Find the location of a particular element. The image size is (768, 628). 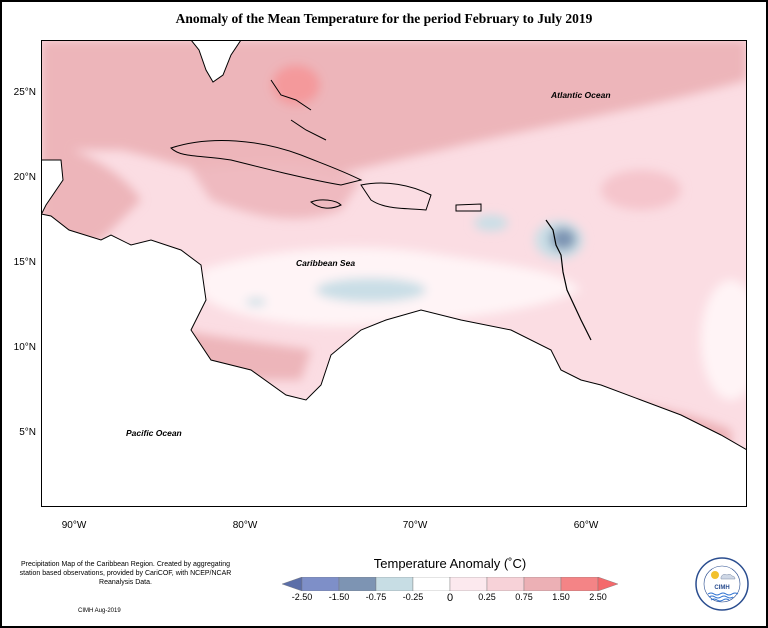

lat-tick-10n: 10°N is located at coordinates (24, 347).